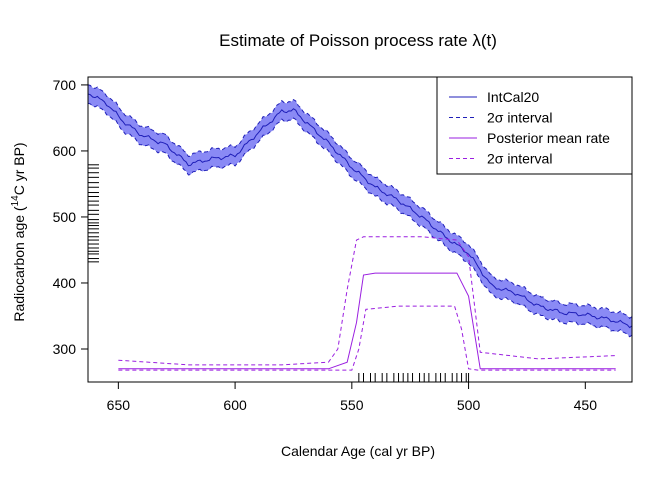 The width and height of the screenshot is (672, 480). I want to click on rate-lower-2sigma-line, so click(367, 338).